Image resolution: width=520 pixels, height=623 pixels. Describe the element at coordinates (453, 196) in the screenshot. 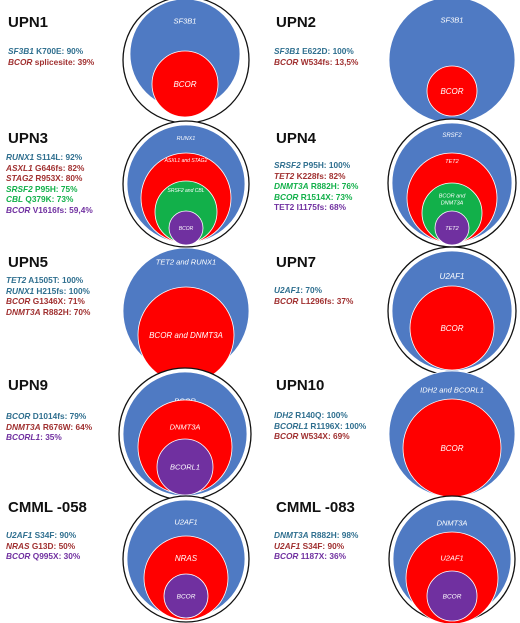

I see `clone-label: BCOR and` at that location.